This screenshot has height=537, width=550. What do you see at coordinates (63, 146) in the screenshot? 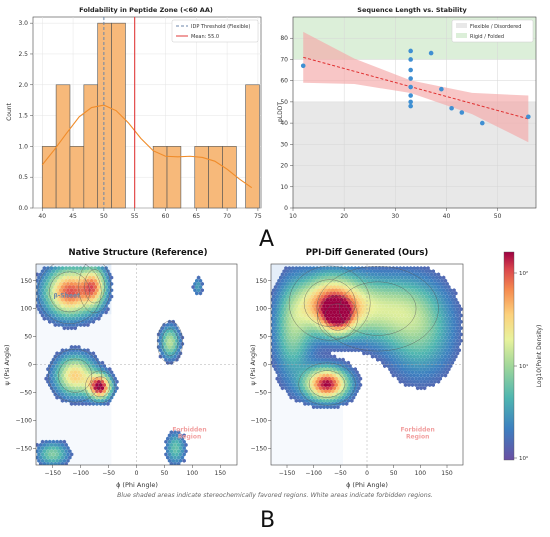
I see `histogram-bar` at bounding box center [63, 146].